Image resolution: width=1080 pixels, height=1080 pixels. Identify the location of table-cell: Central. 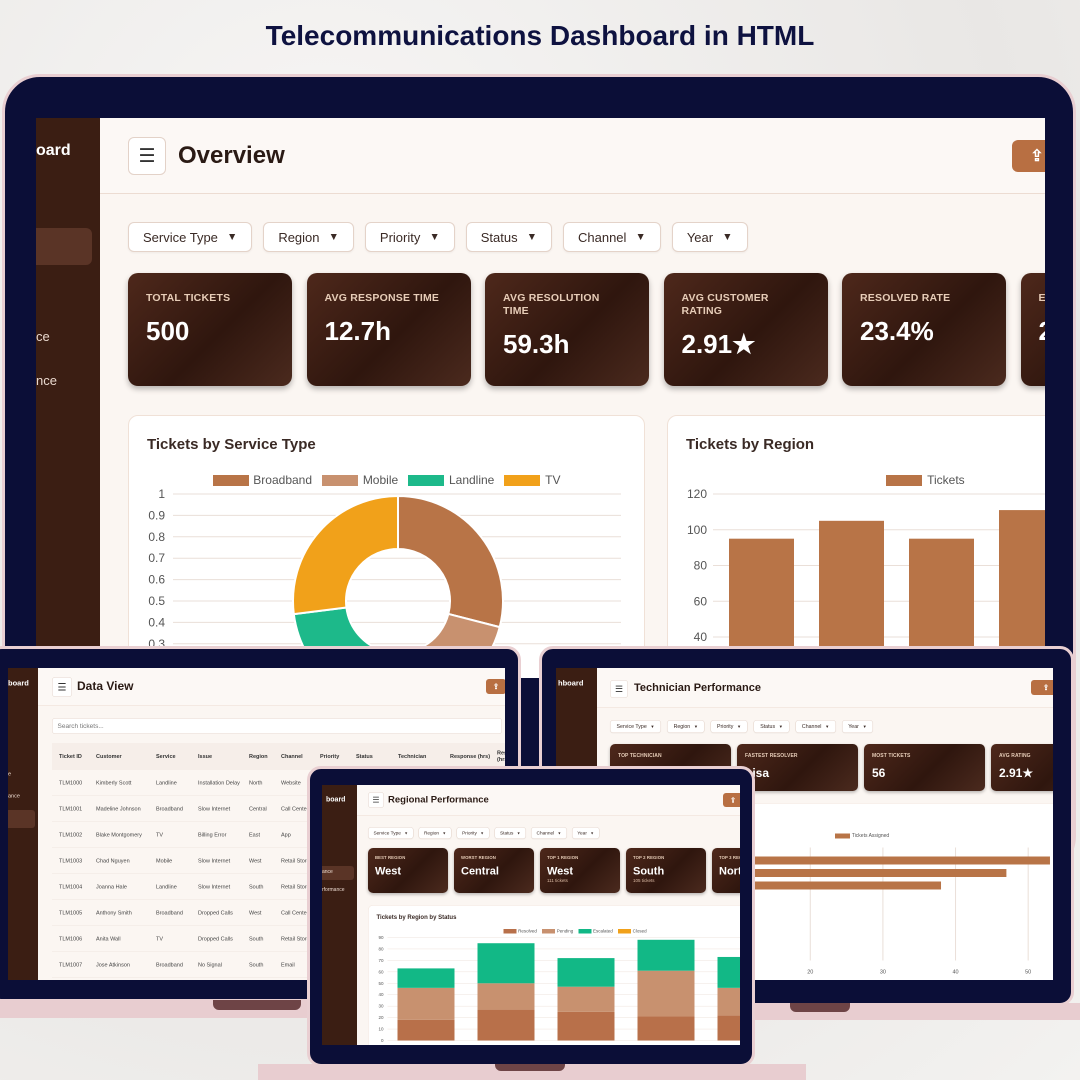
(258, 808).